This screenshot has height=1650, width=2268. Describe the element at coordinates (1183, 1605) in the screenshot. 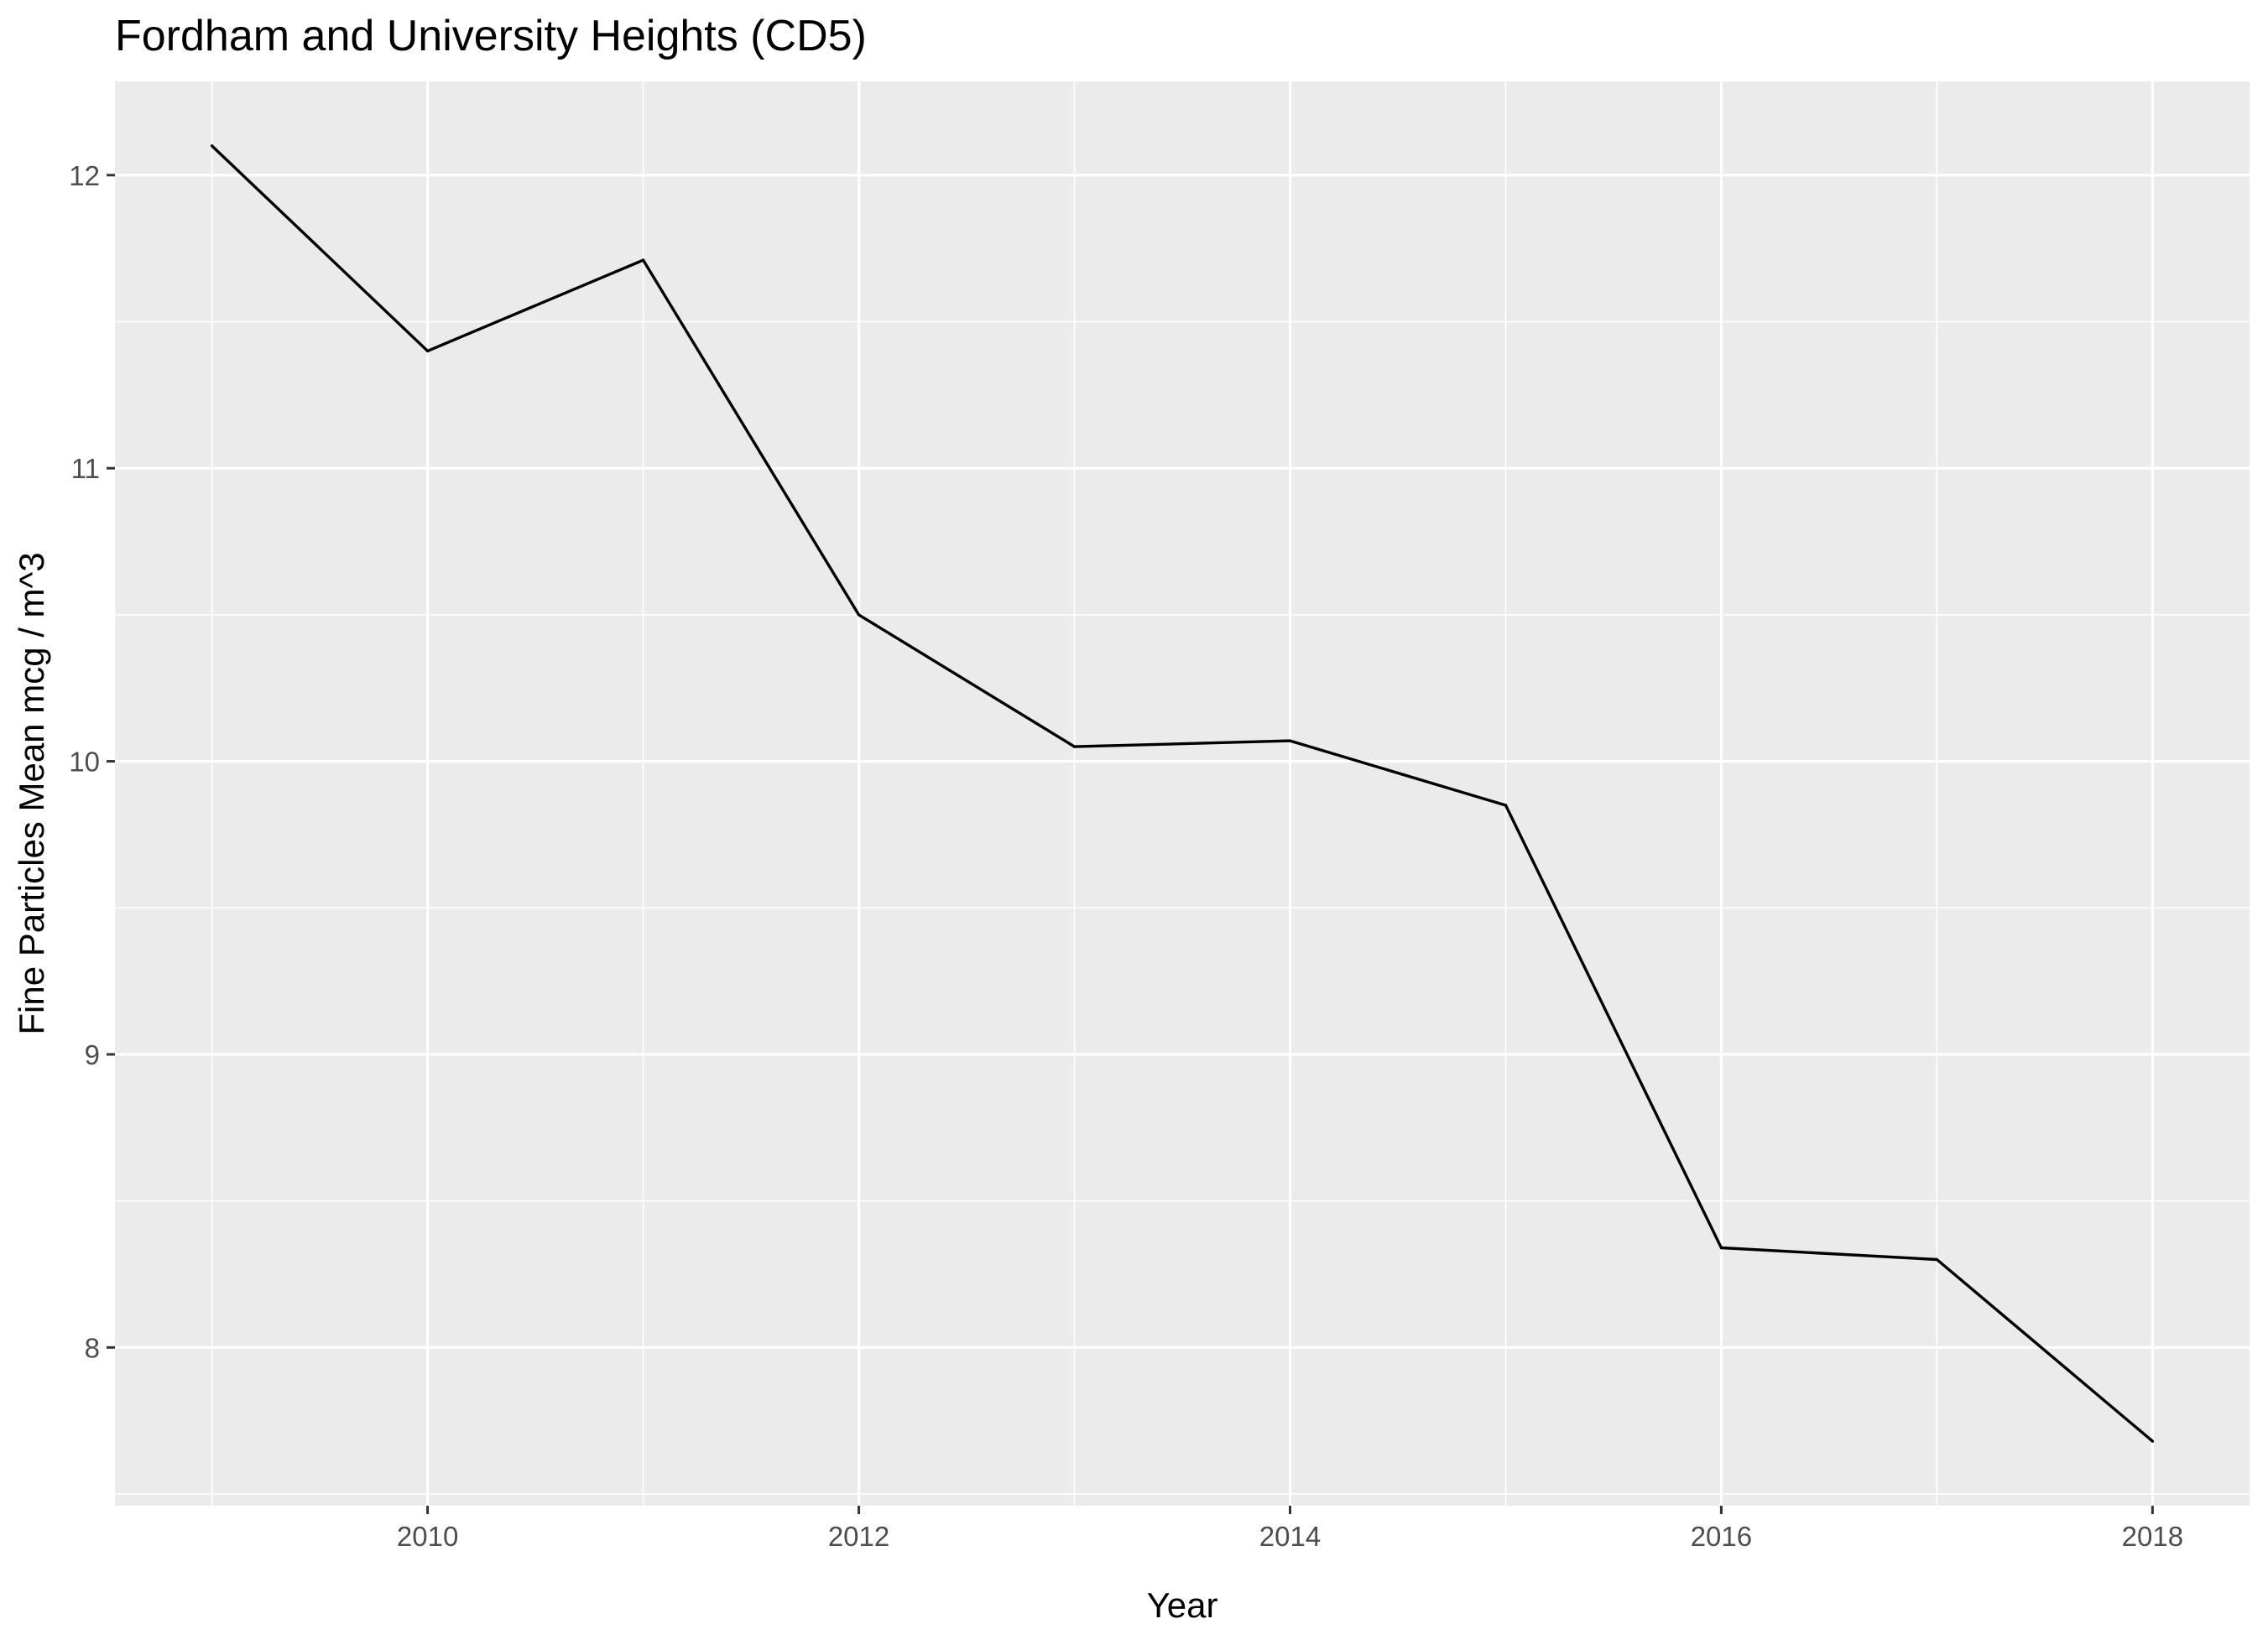

I see `x-axis-title: Year` at that location.